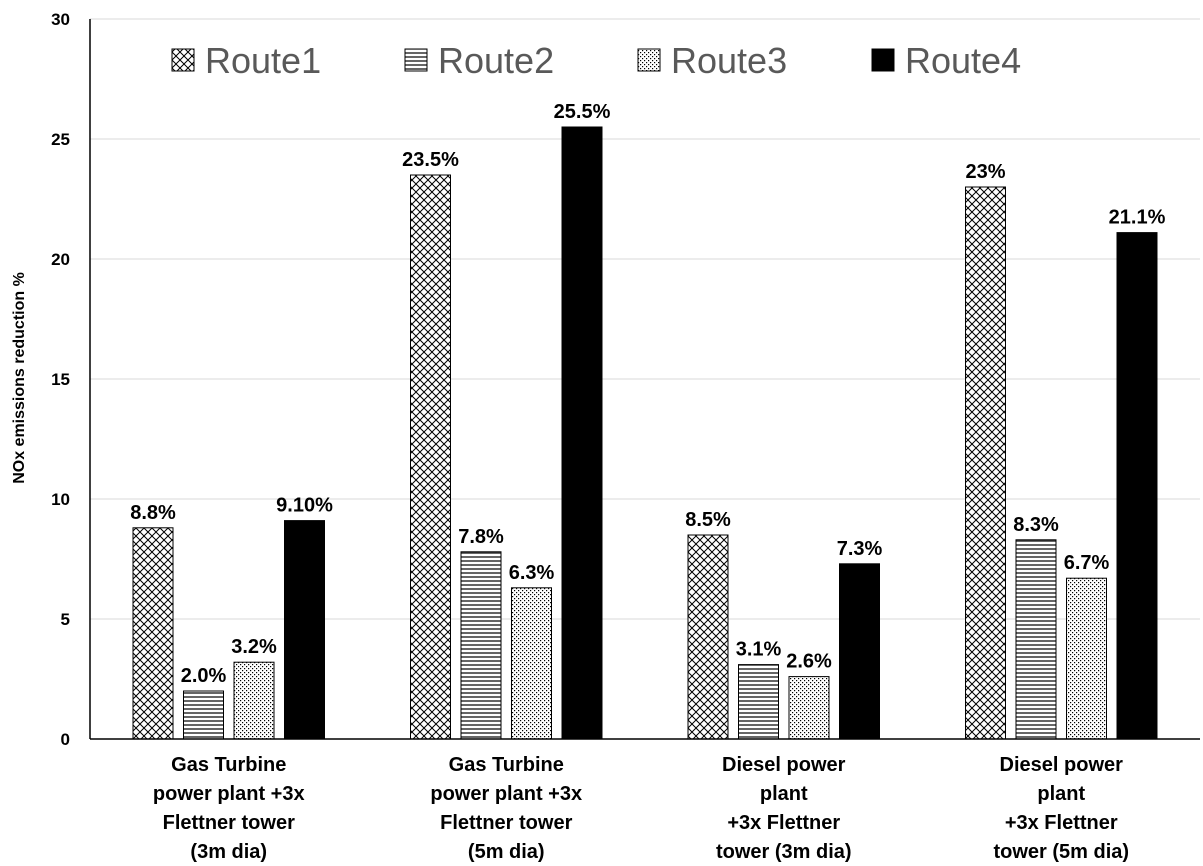 The image size is (1203, 866). Describe the element at coordinates (1061, 852) in the screenshot. I see `category-label-line: tower (5m dia)` at that location.